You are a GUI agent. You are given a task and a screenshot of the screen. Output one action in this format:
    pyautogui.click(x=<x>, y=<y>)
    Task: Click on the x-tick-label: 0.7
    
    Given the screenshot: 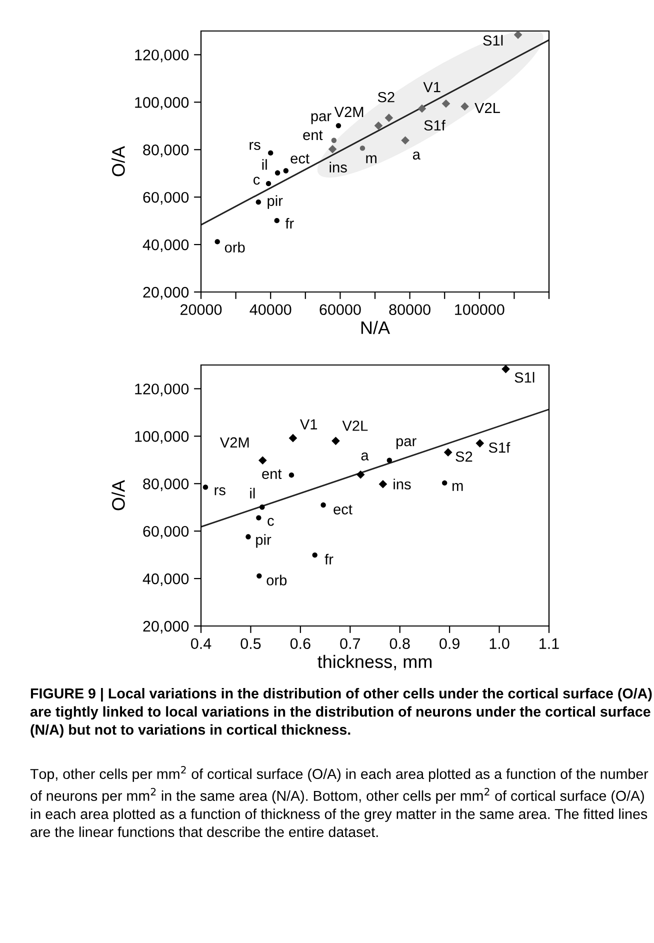 What is the action you would take?
    pyautogui.click(x=350, y=644)
    